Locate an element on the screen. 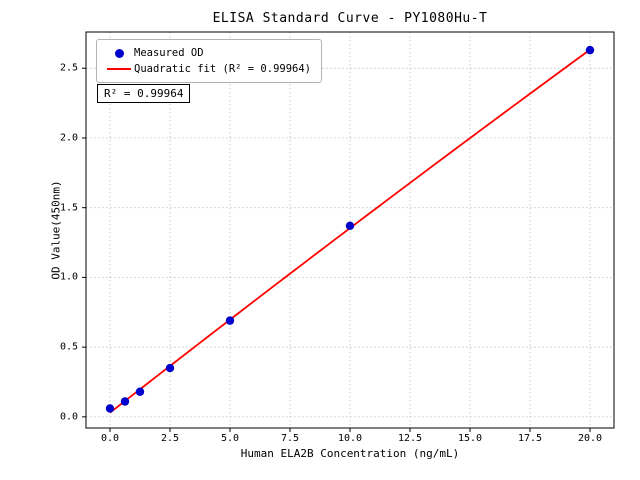  legend-item-quadratic-fit: Quadratic fit (R² = 0.99964) is located at coordinates (207, 69).